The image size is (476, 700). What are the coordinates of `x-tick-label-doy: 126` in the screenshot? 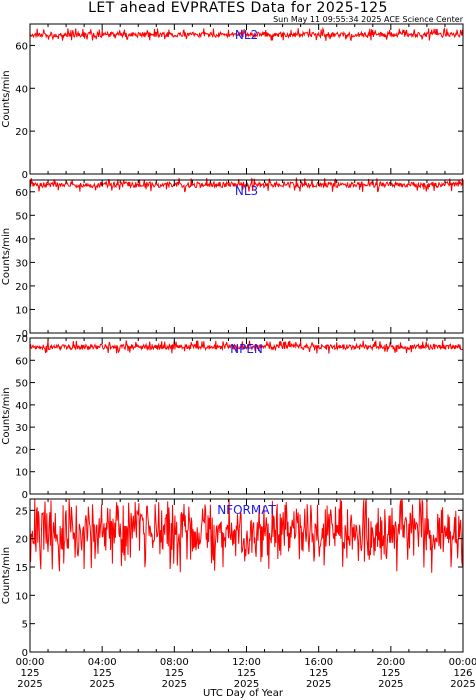 It's located at (462, 673).